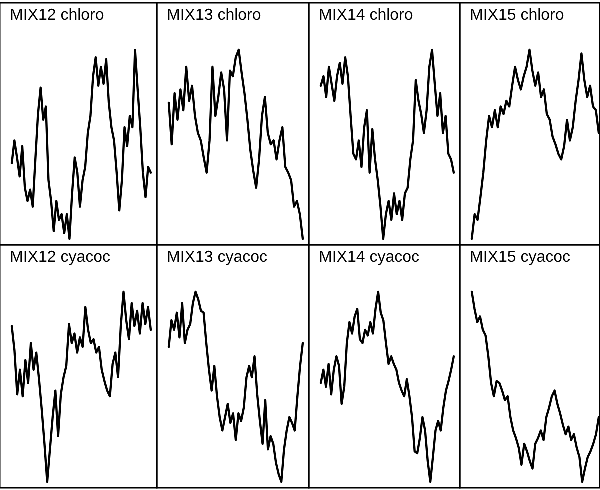  What do you see at coordinates (517, 15) in the screenshot?
I see `chart-title: MIX15 chloro` at bounding box center [517, 15].